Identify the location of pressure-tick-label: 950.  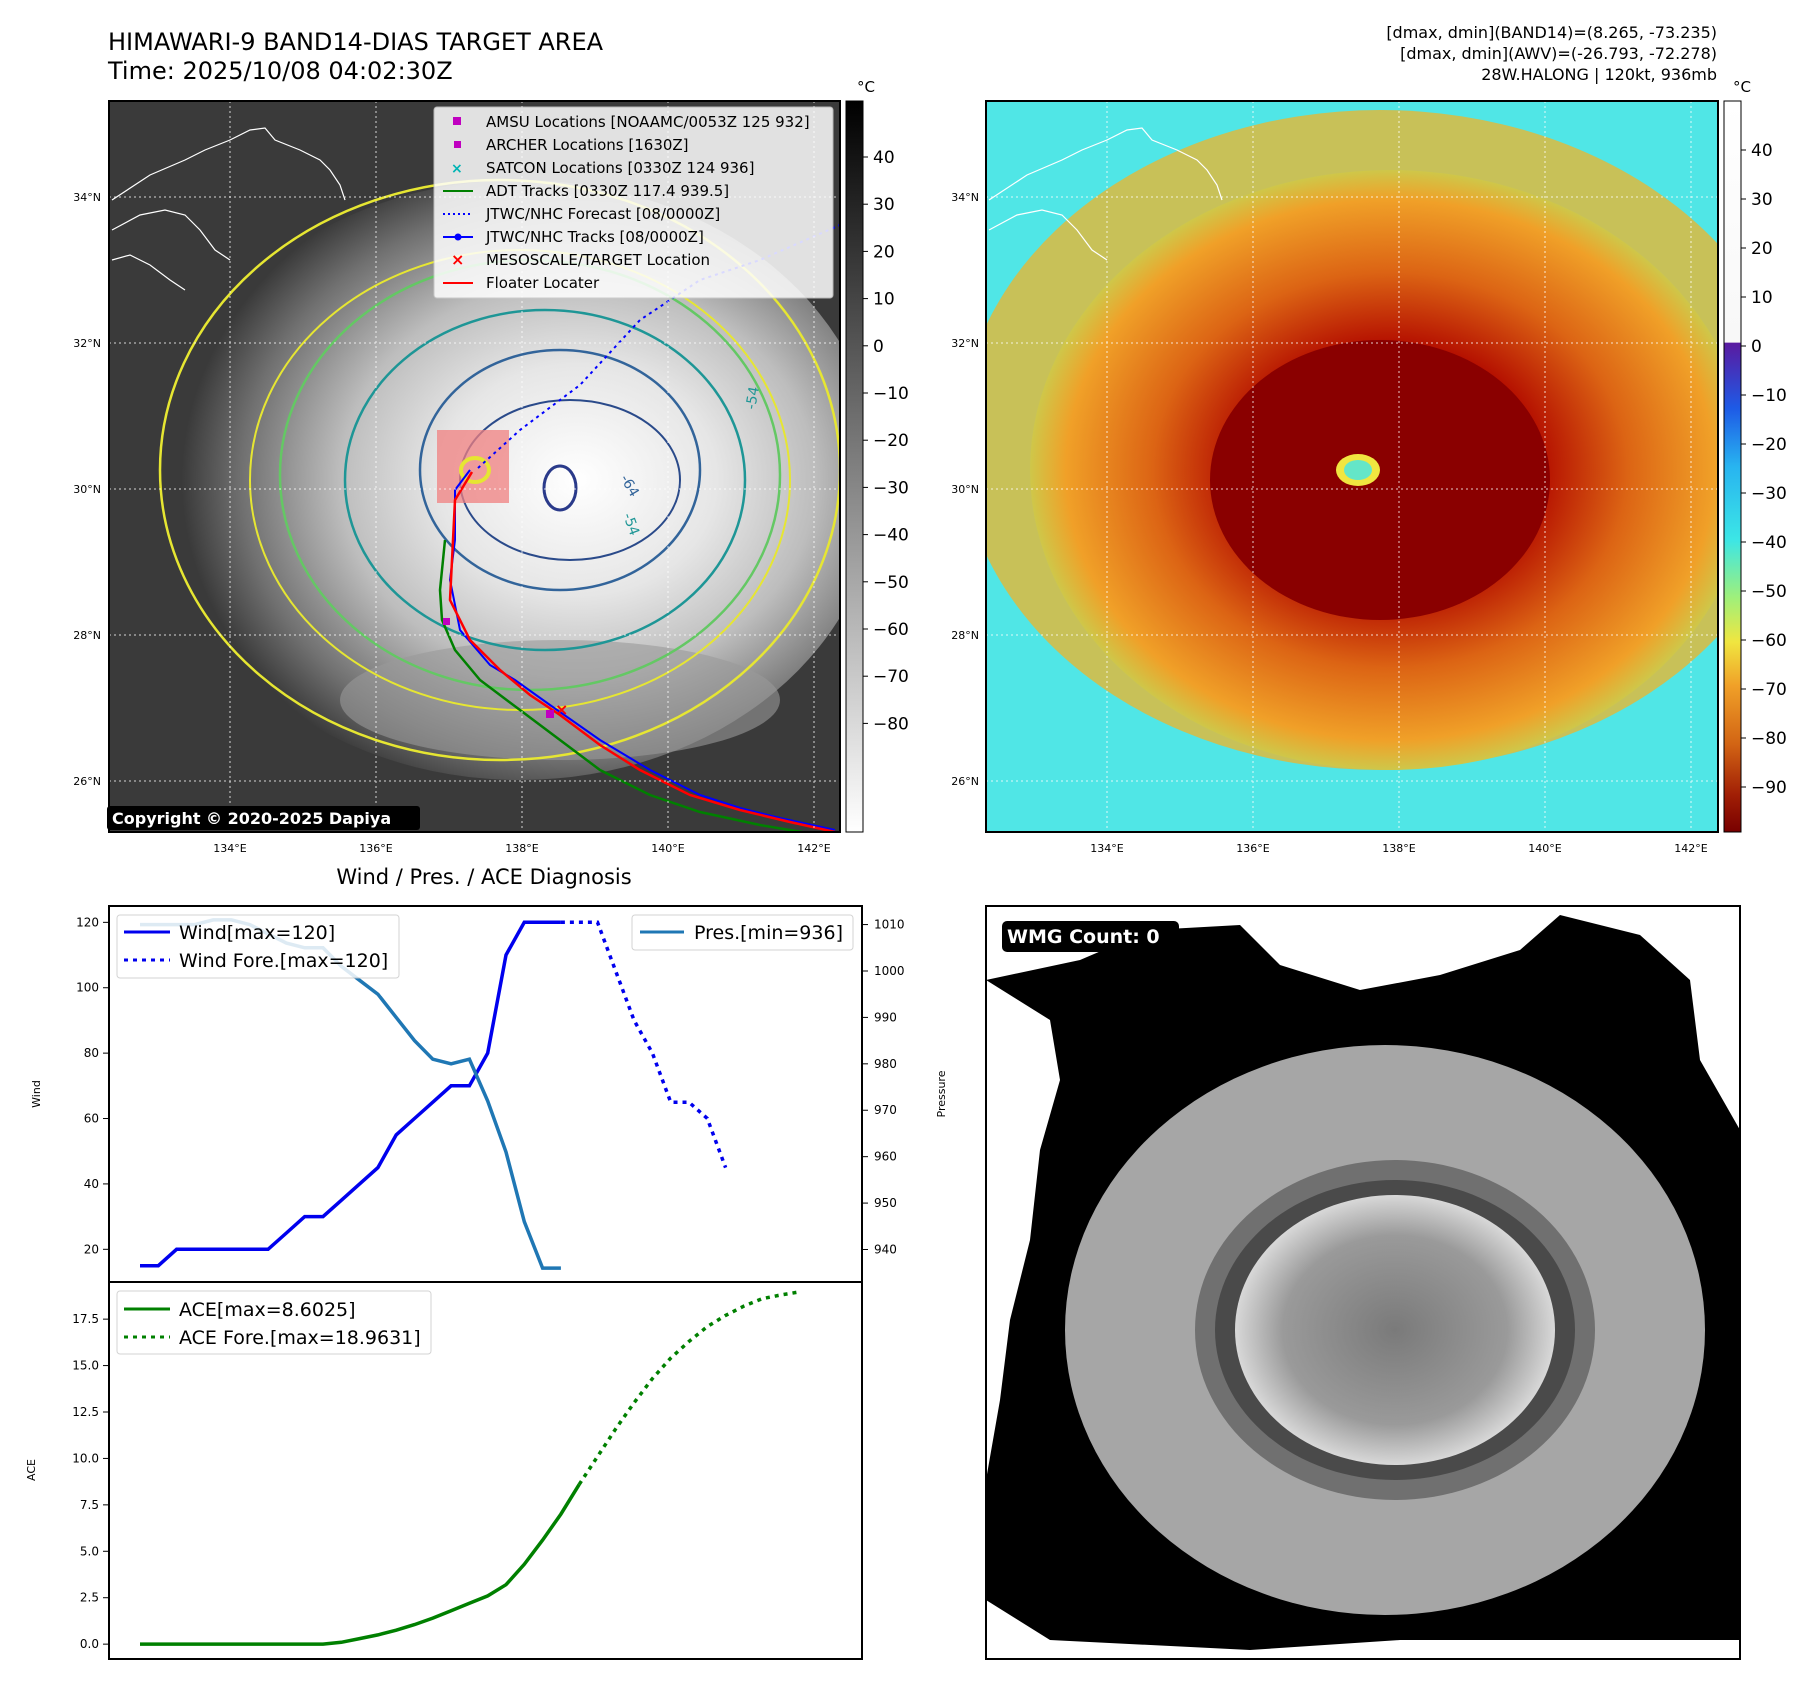
(885, 1203).